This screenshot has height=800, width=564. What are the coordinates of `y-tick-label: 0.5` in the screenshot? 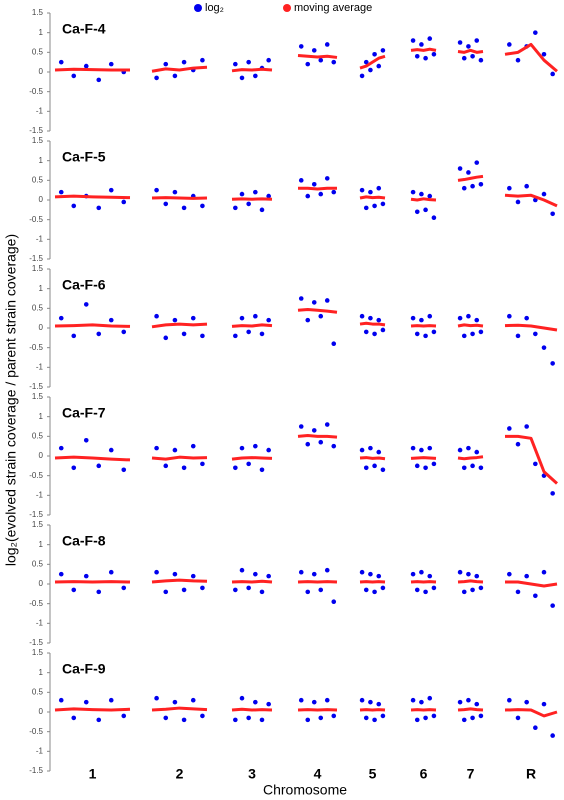 It's located at (38, 307).